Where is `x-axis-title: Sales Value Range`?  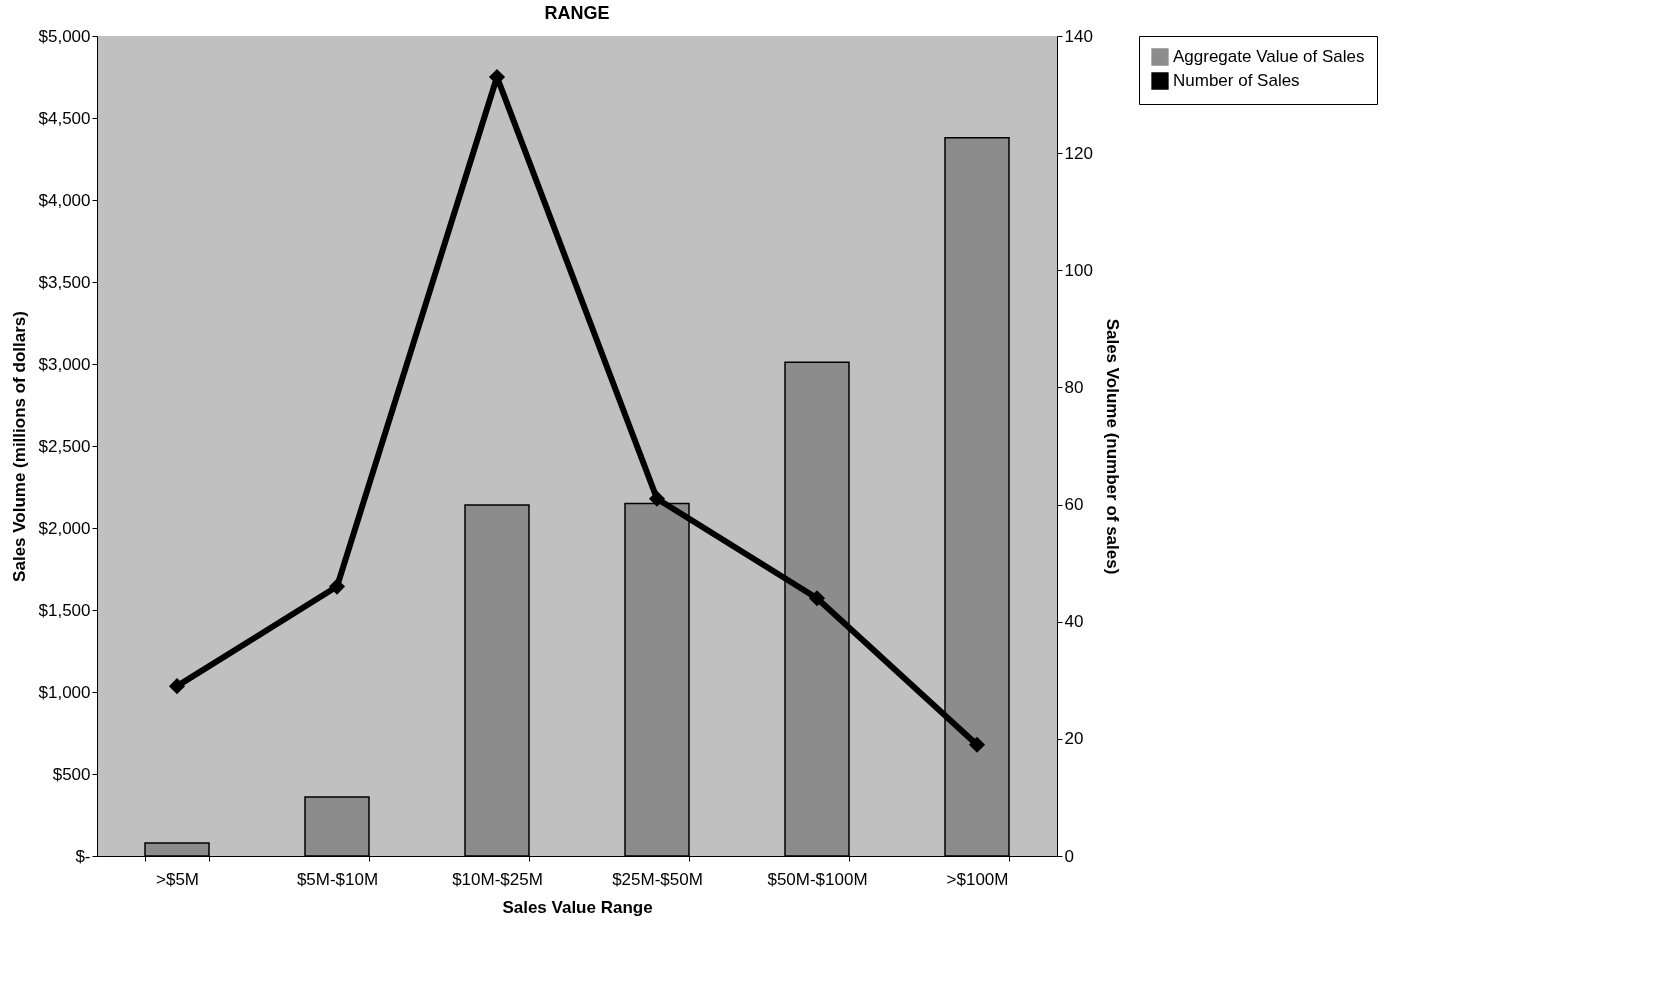
x-axis-title: Sales Value Range is located at coordinates (577, 907).